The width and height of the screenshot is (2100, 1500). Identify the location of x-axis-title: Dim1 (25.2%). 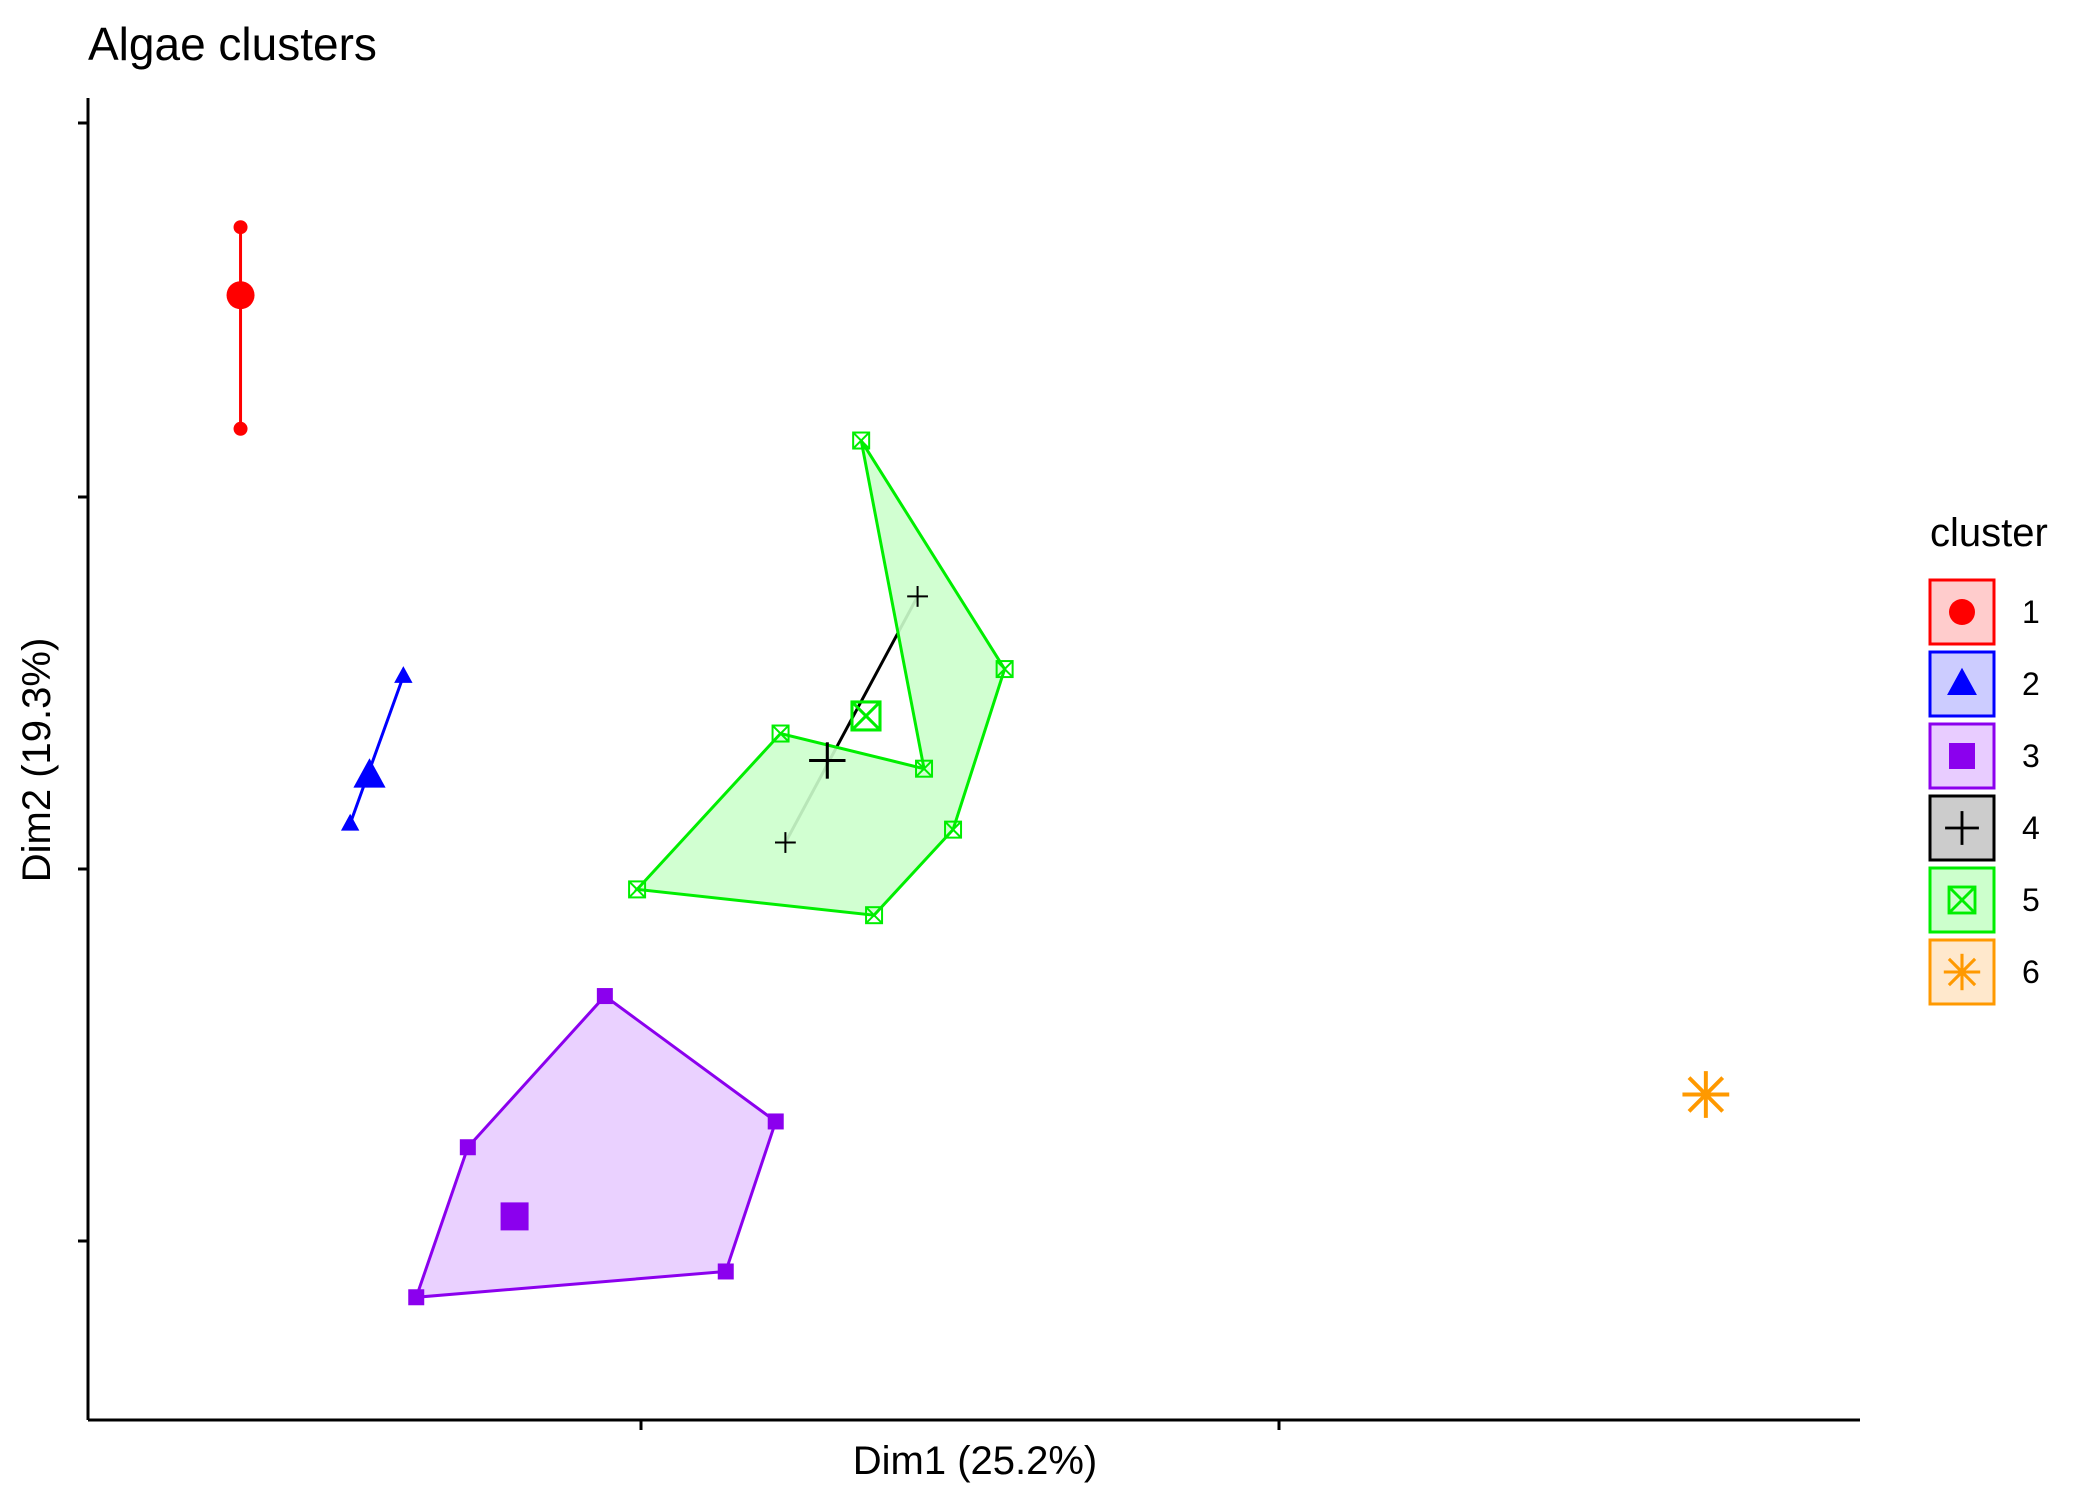
(975, 1461).